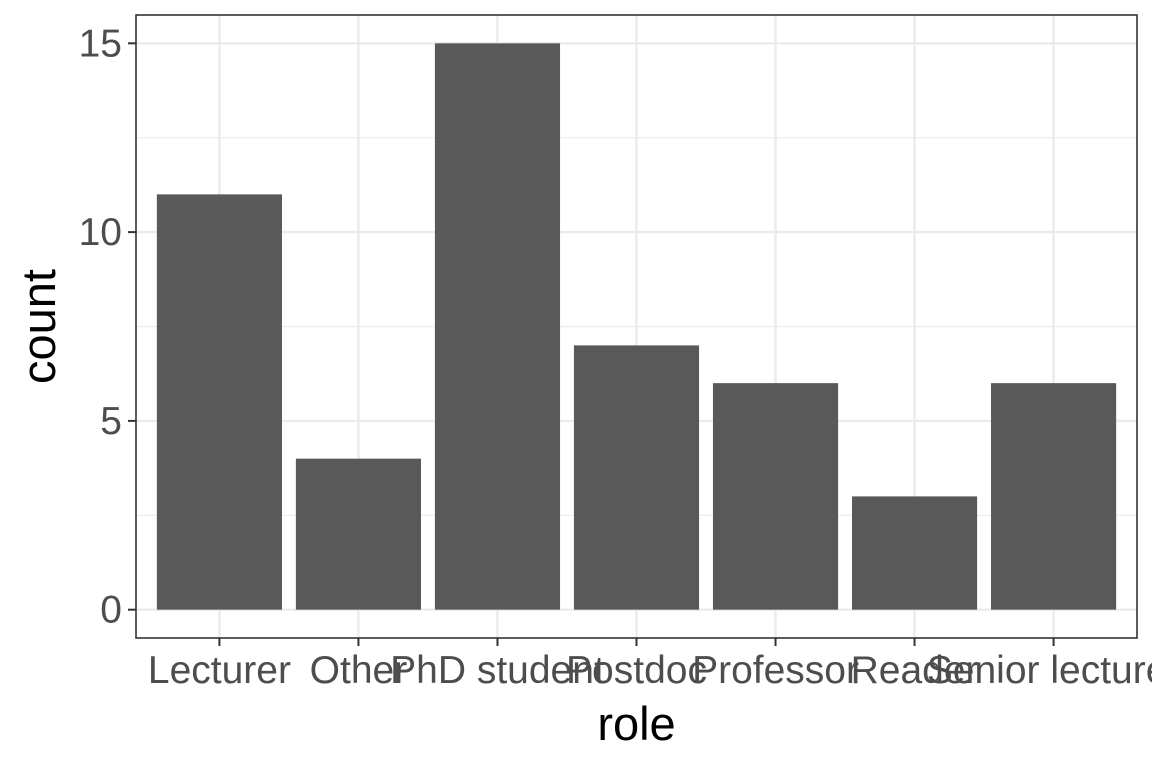 The image size is (1152, 768). What do you see at coordinates (100, 326) in the screenshot?
I see `y-tick-labels: 0 5 10 15` at bounding box center [100, 326].